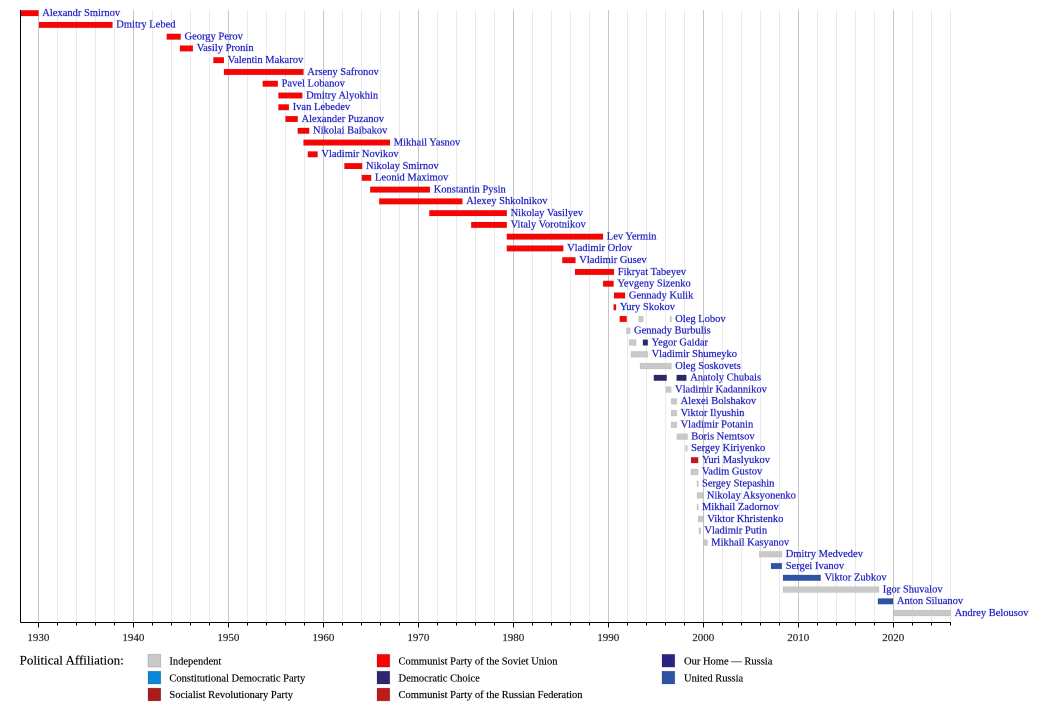 This screenshot has height=717, width=1050. Describe the element at coordinates (146, 25) in the screenshot. I see `svg-text: Dmitry Lebed` at that location.